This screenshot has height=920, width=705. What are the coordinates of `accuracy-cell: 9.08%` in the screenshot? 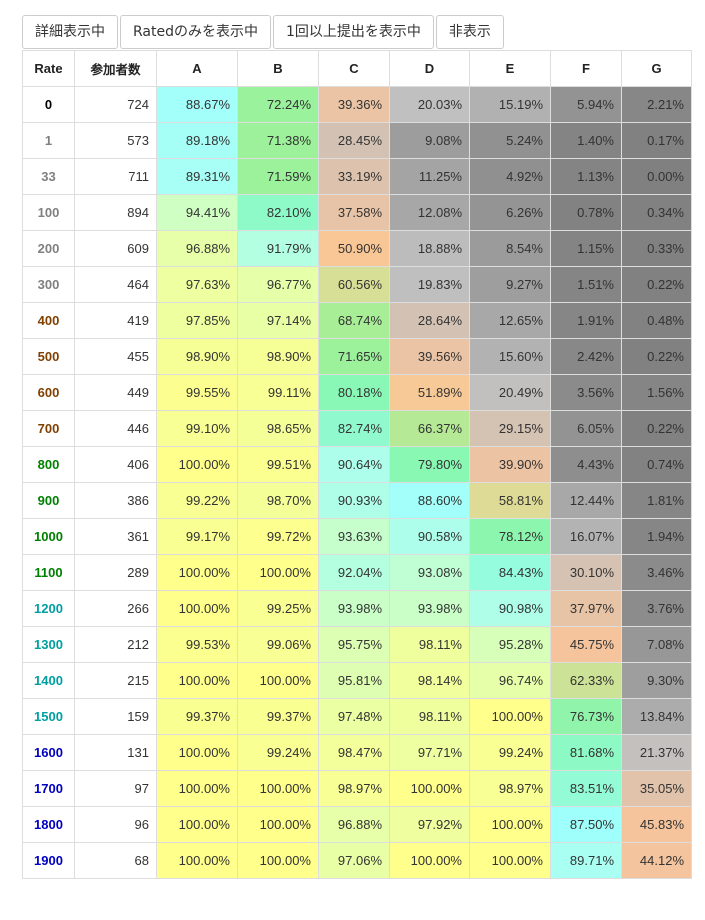 It's located at (429, 140).